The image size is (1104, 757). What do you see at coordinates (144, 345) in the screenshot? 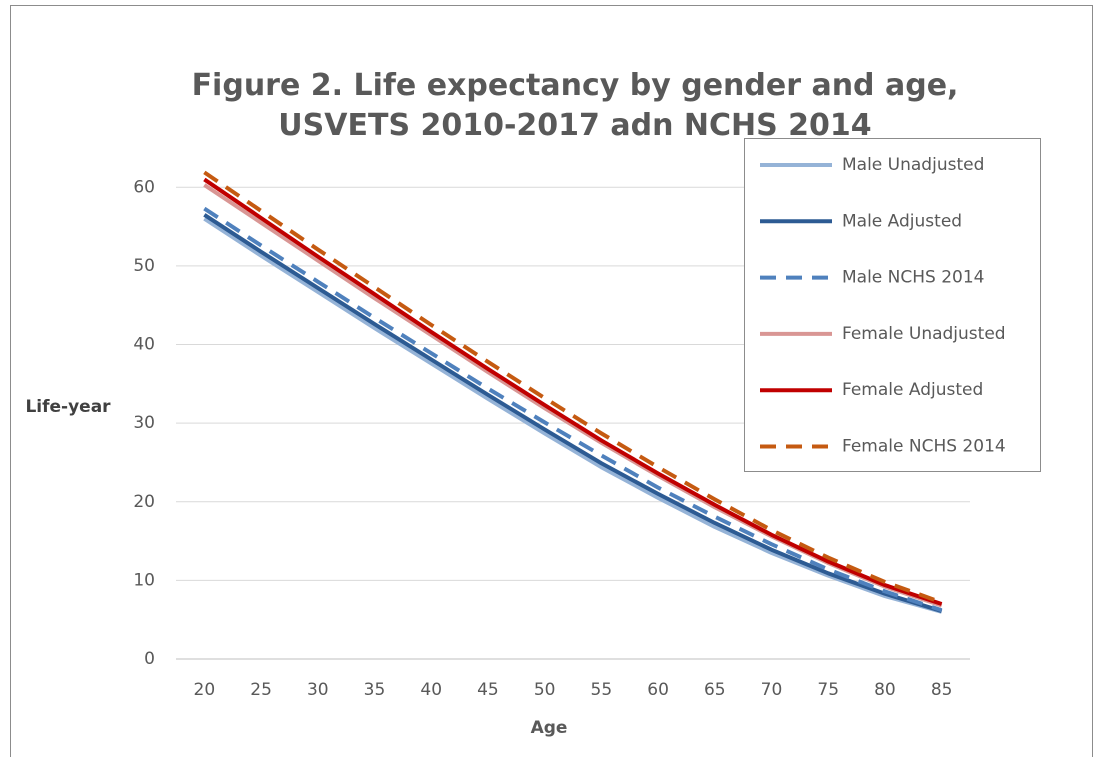
I see `y-tick-label: 40` at bounding box center [144, 345].